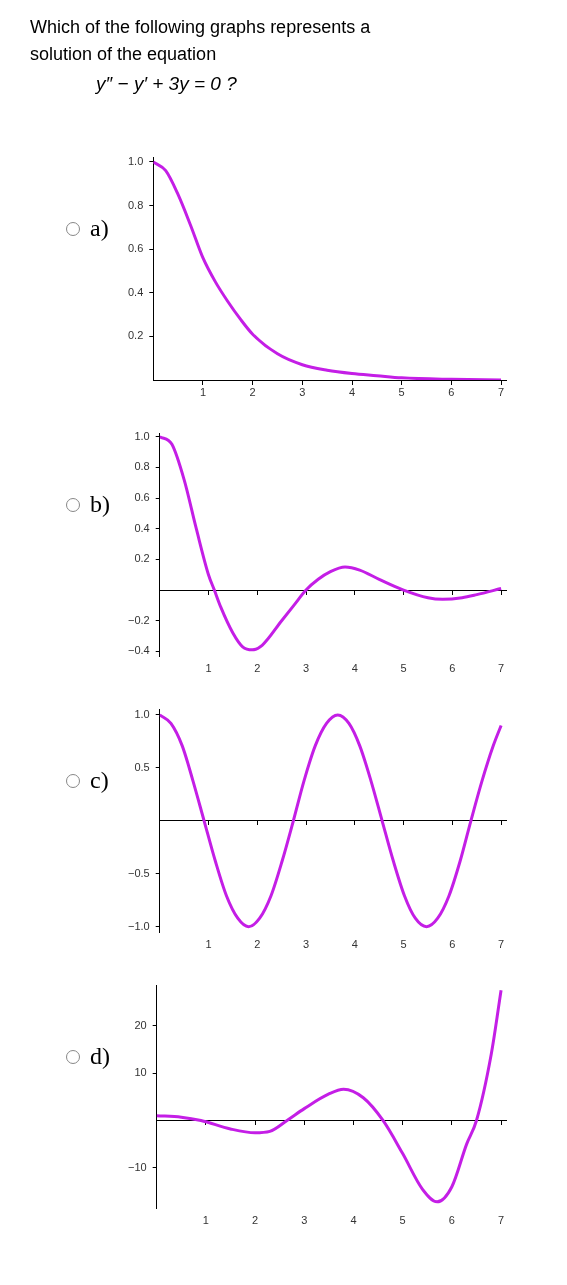 The width and height of the screenshot is (567, 1285). I want to click on chart-subtitle: y″ − y′ + 3y = 0 ?, so click(167, 84).